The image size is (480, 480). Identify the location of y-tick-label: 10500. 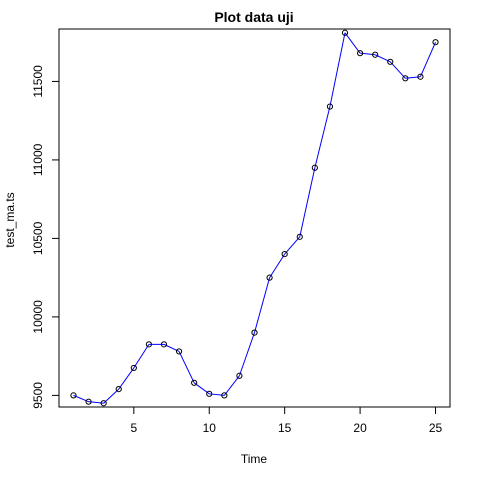
(38, 238).